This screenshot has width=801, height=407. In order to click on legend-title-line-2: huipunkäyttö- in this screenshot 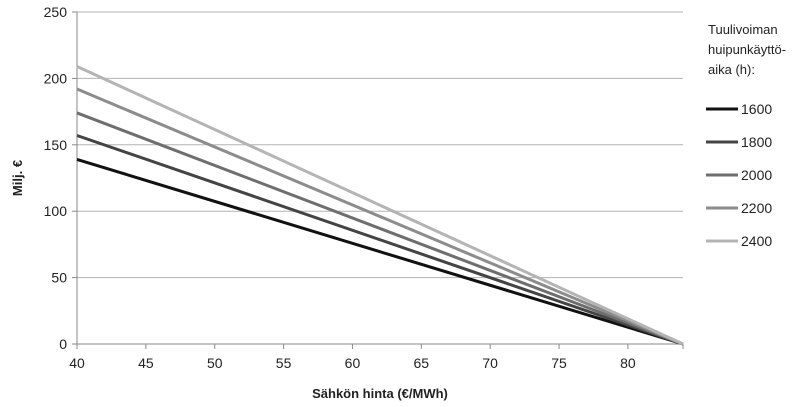, I will do `click(747, 49)`.